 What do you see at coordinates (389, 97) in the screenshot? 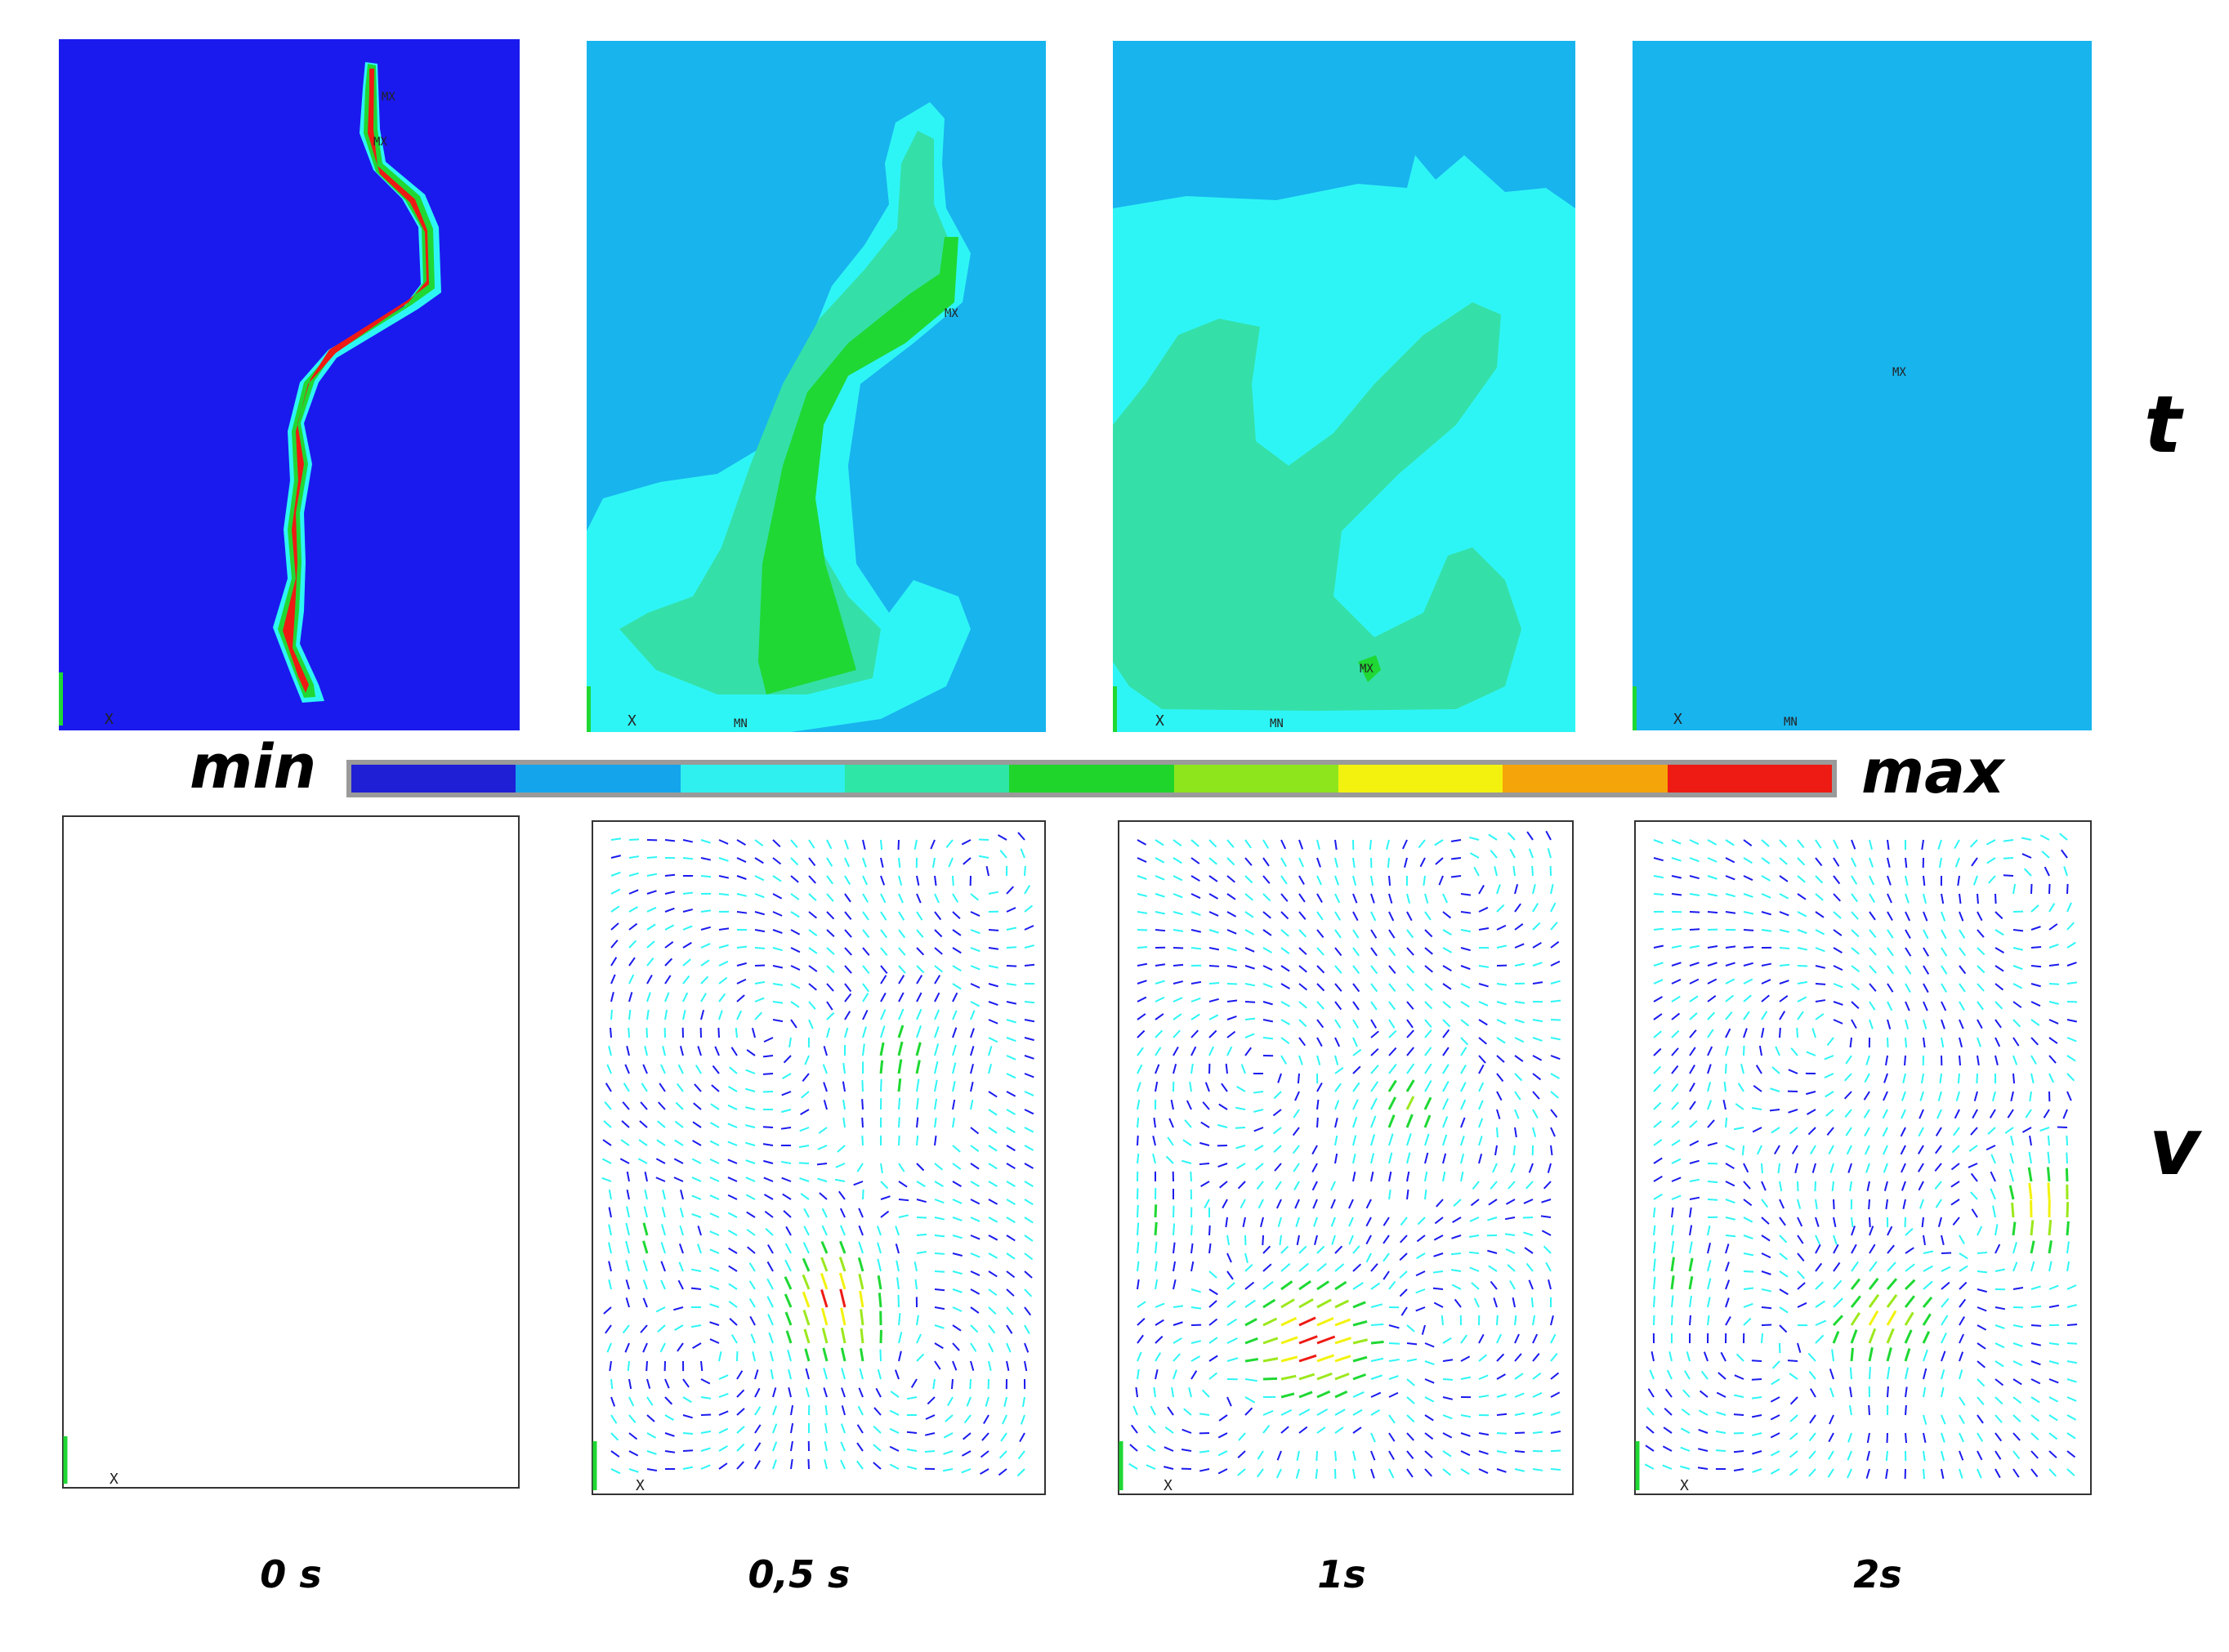
I see `max-marker: MX` at bounding box center [389, 97].